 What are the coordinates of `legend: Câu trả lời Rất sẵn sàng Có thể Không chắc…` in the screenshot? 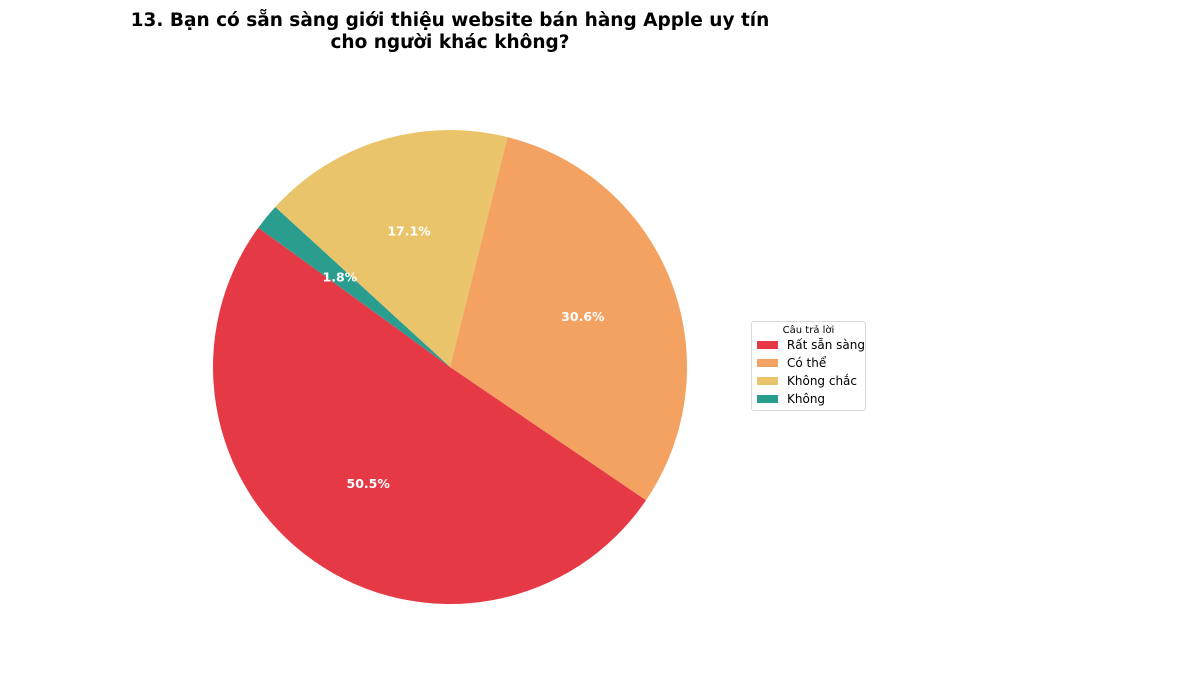 It's located at (808, 366).